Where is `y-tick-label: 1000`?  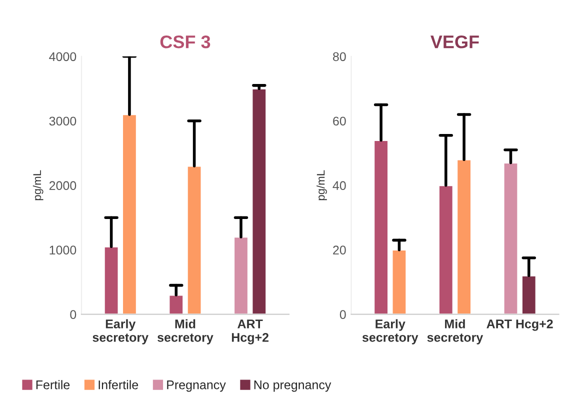 y-tick-label: 1000 is located at coordinates (63, 250).